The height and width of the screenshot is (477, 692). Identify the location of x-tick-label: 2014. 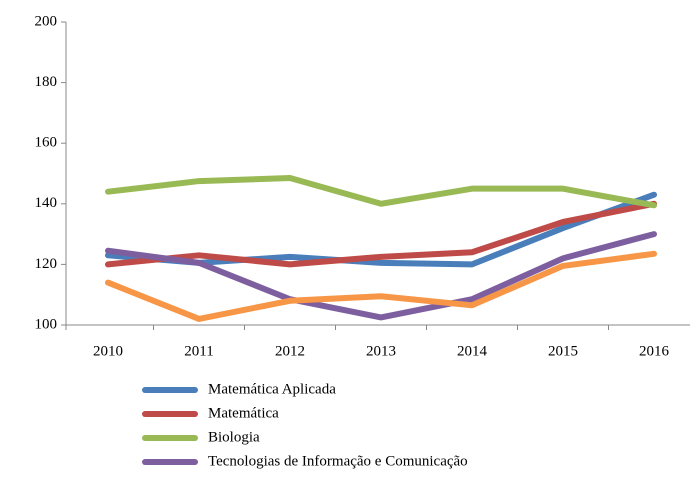
(472, 351).